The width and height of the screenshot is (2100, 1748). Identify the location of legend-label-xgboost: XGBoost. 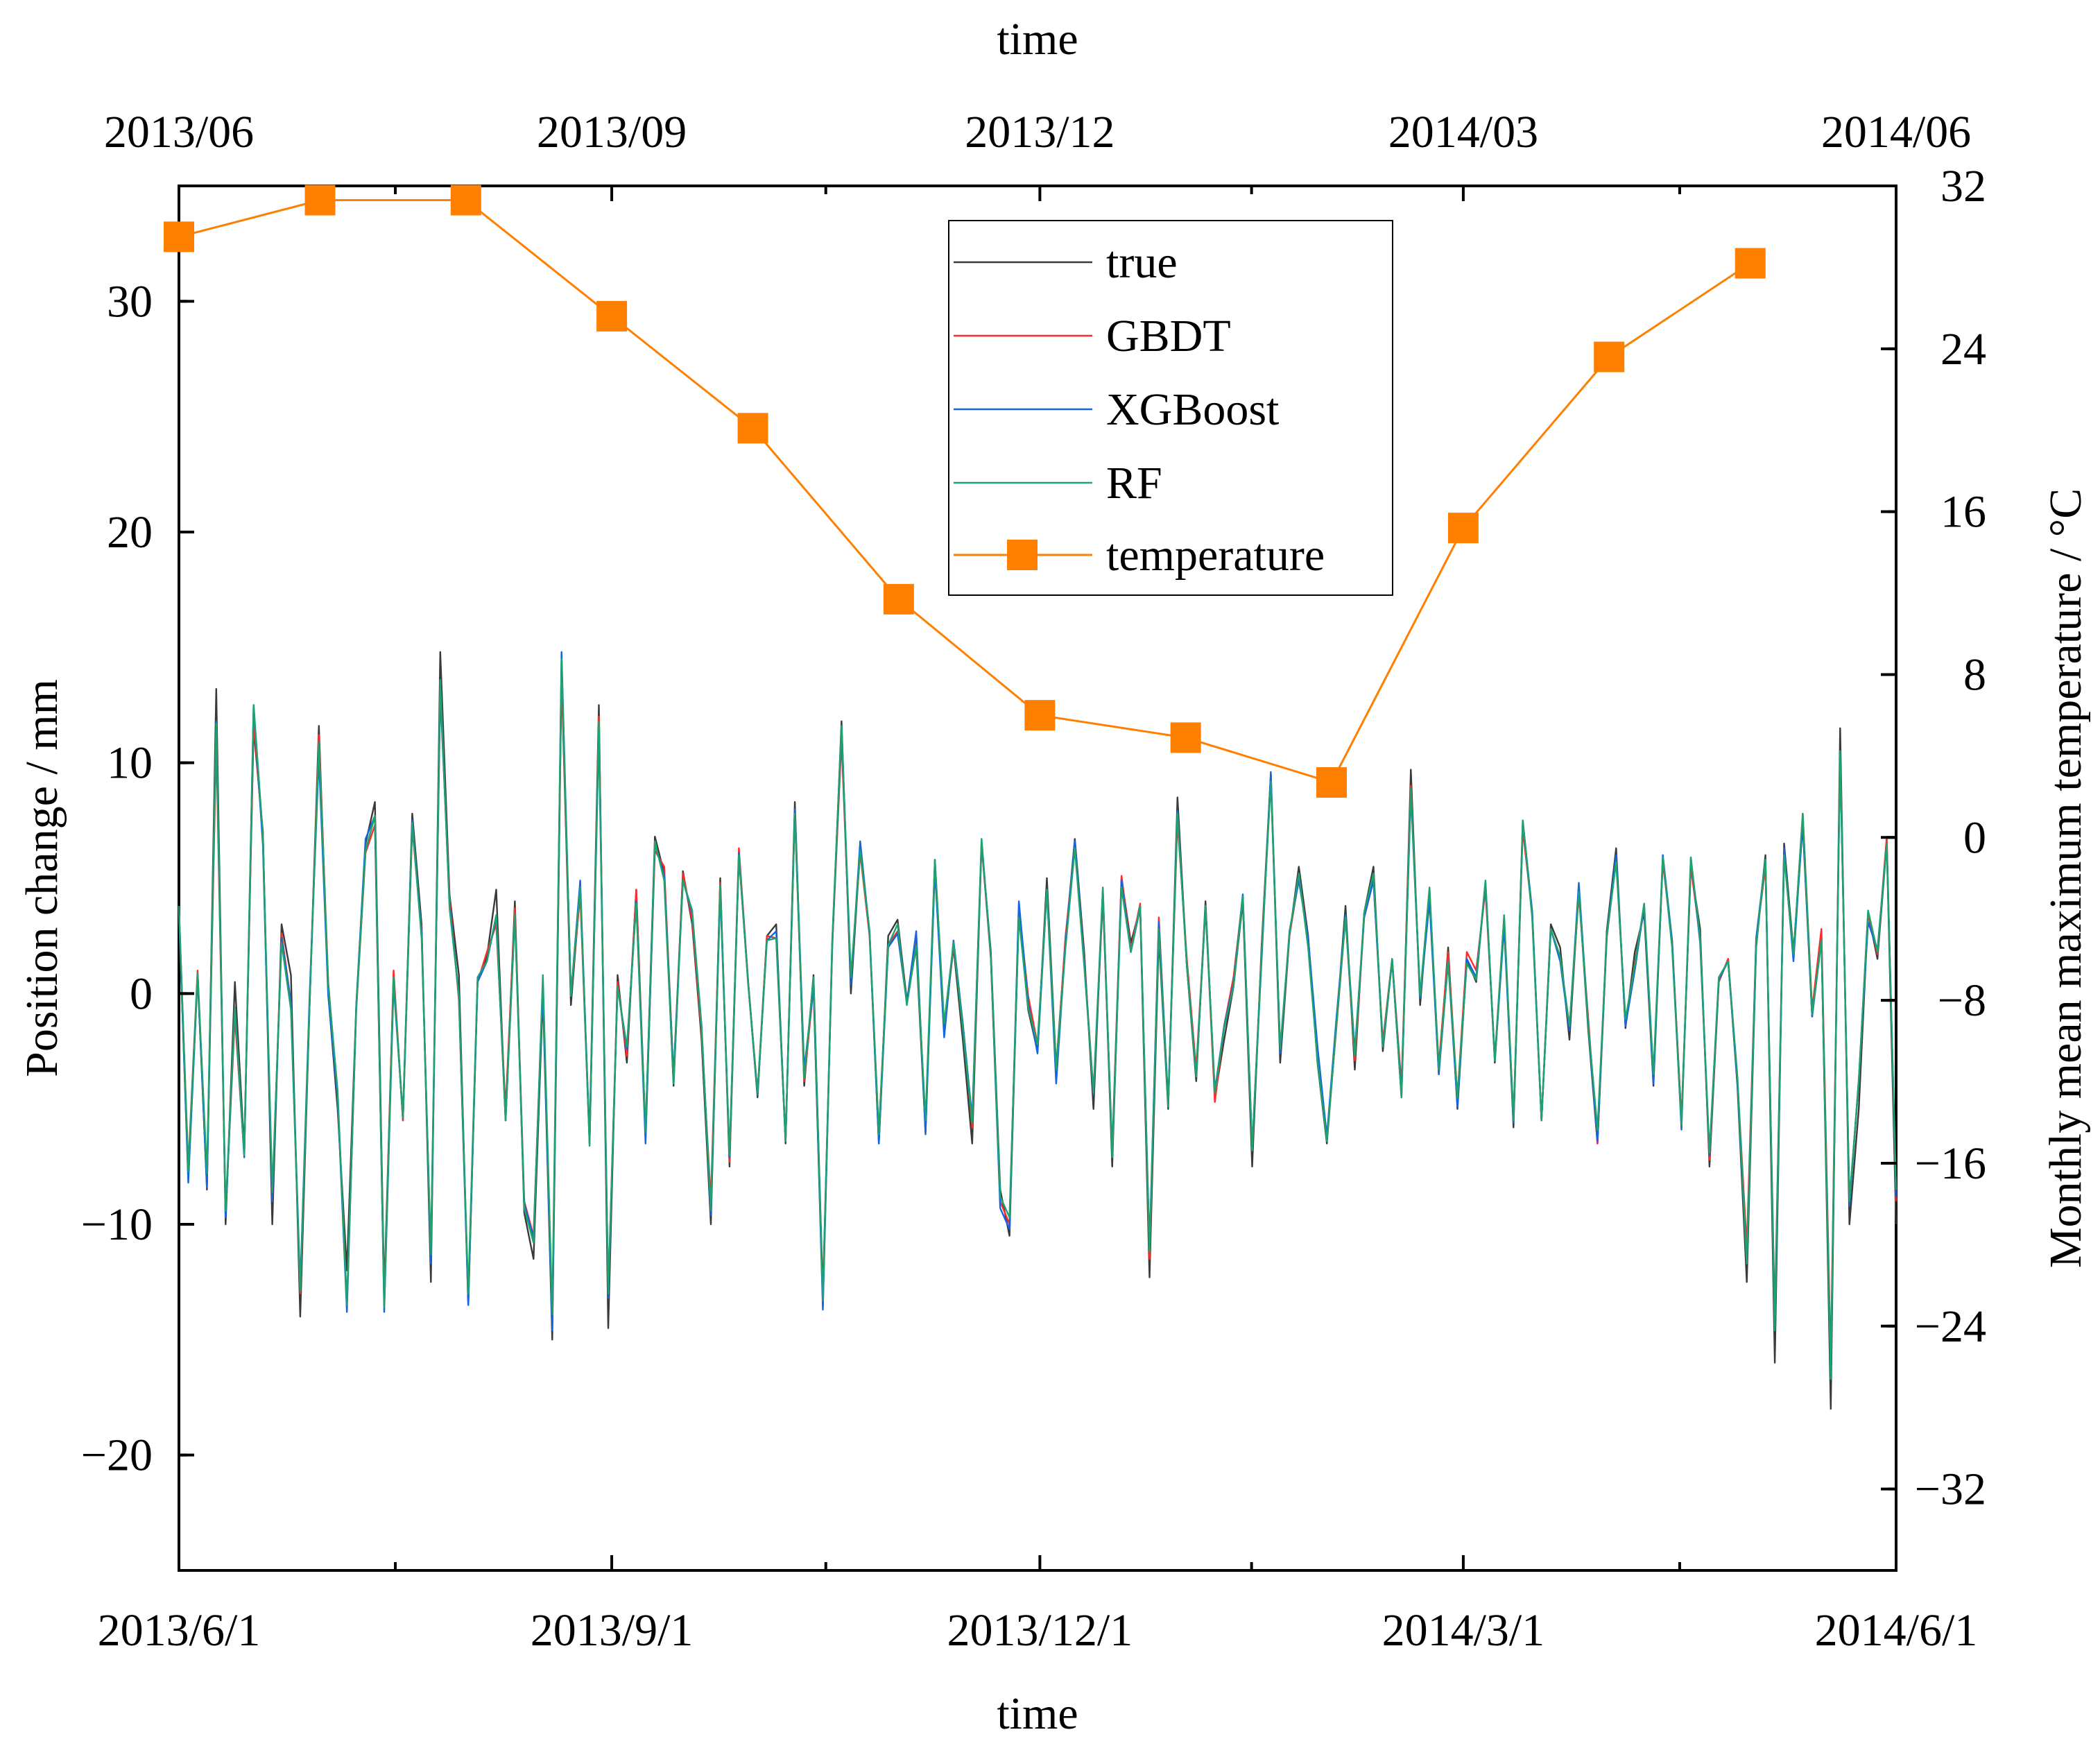
(1192, 409).